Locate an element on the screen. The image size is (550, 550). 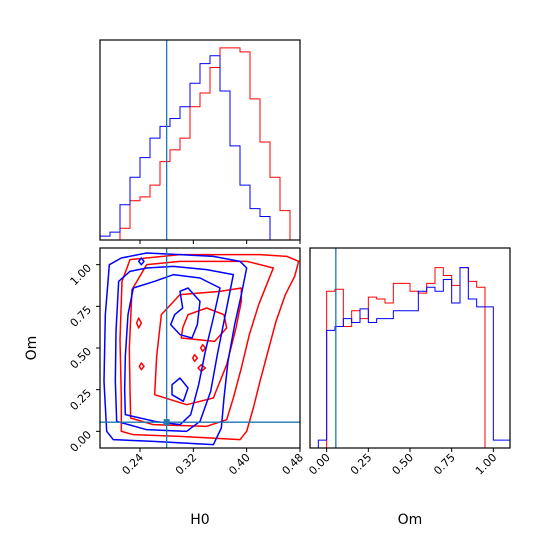
h0-histogram-frame is located at coordinates (200, 140).